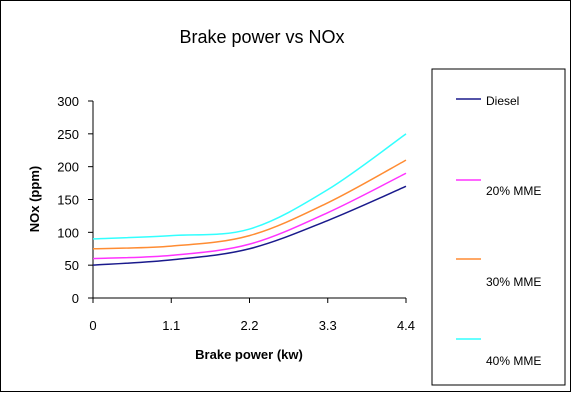  I want to click on legend-label-20-mme: 20% MME, so click(513, 191).